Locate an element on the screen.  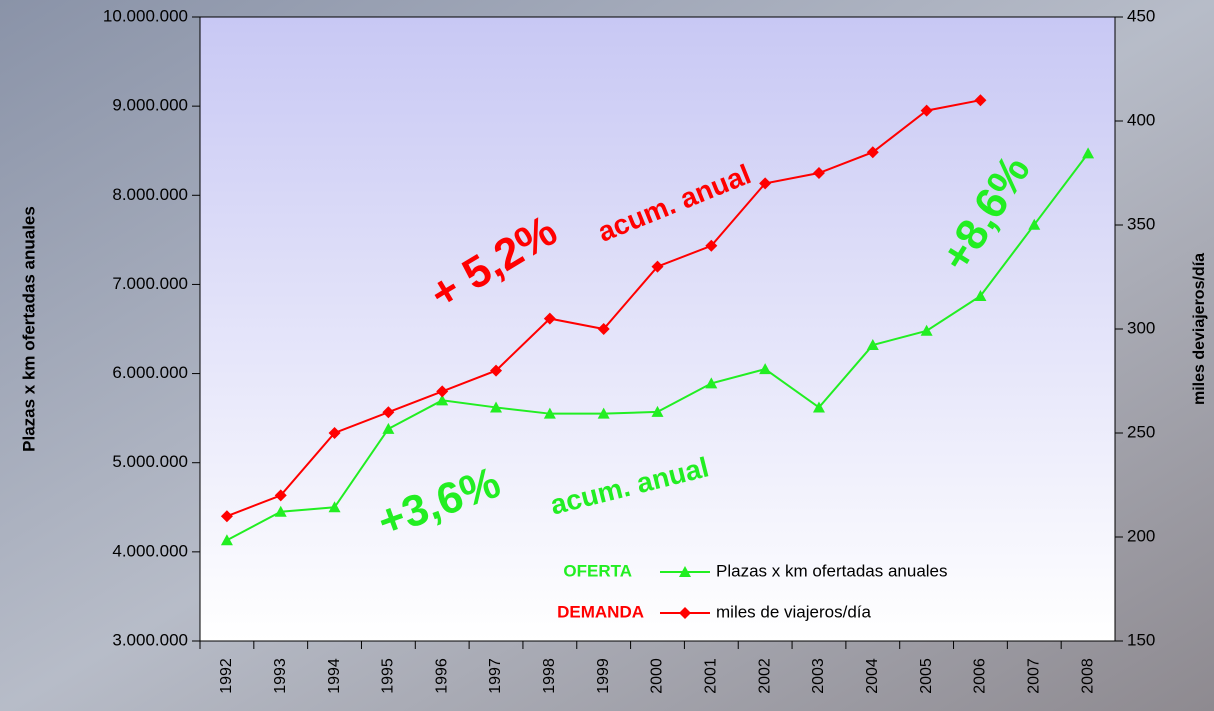
x-tick-label: 1994 is located at coordinates (334, 676).